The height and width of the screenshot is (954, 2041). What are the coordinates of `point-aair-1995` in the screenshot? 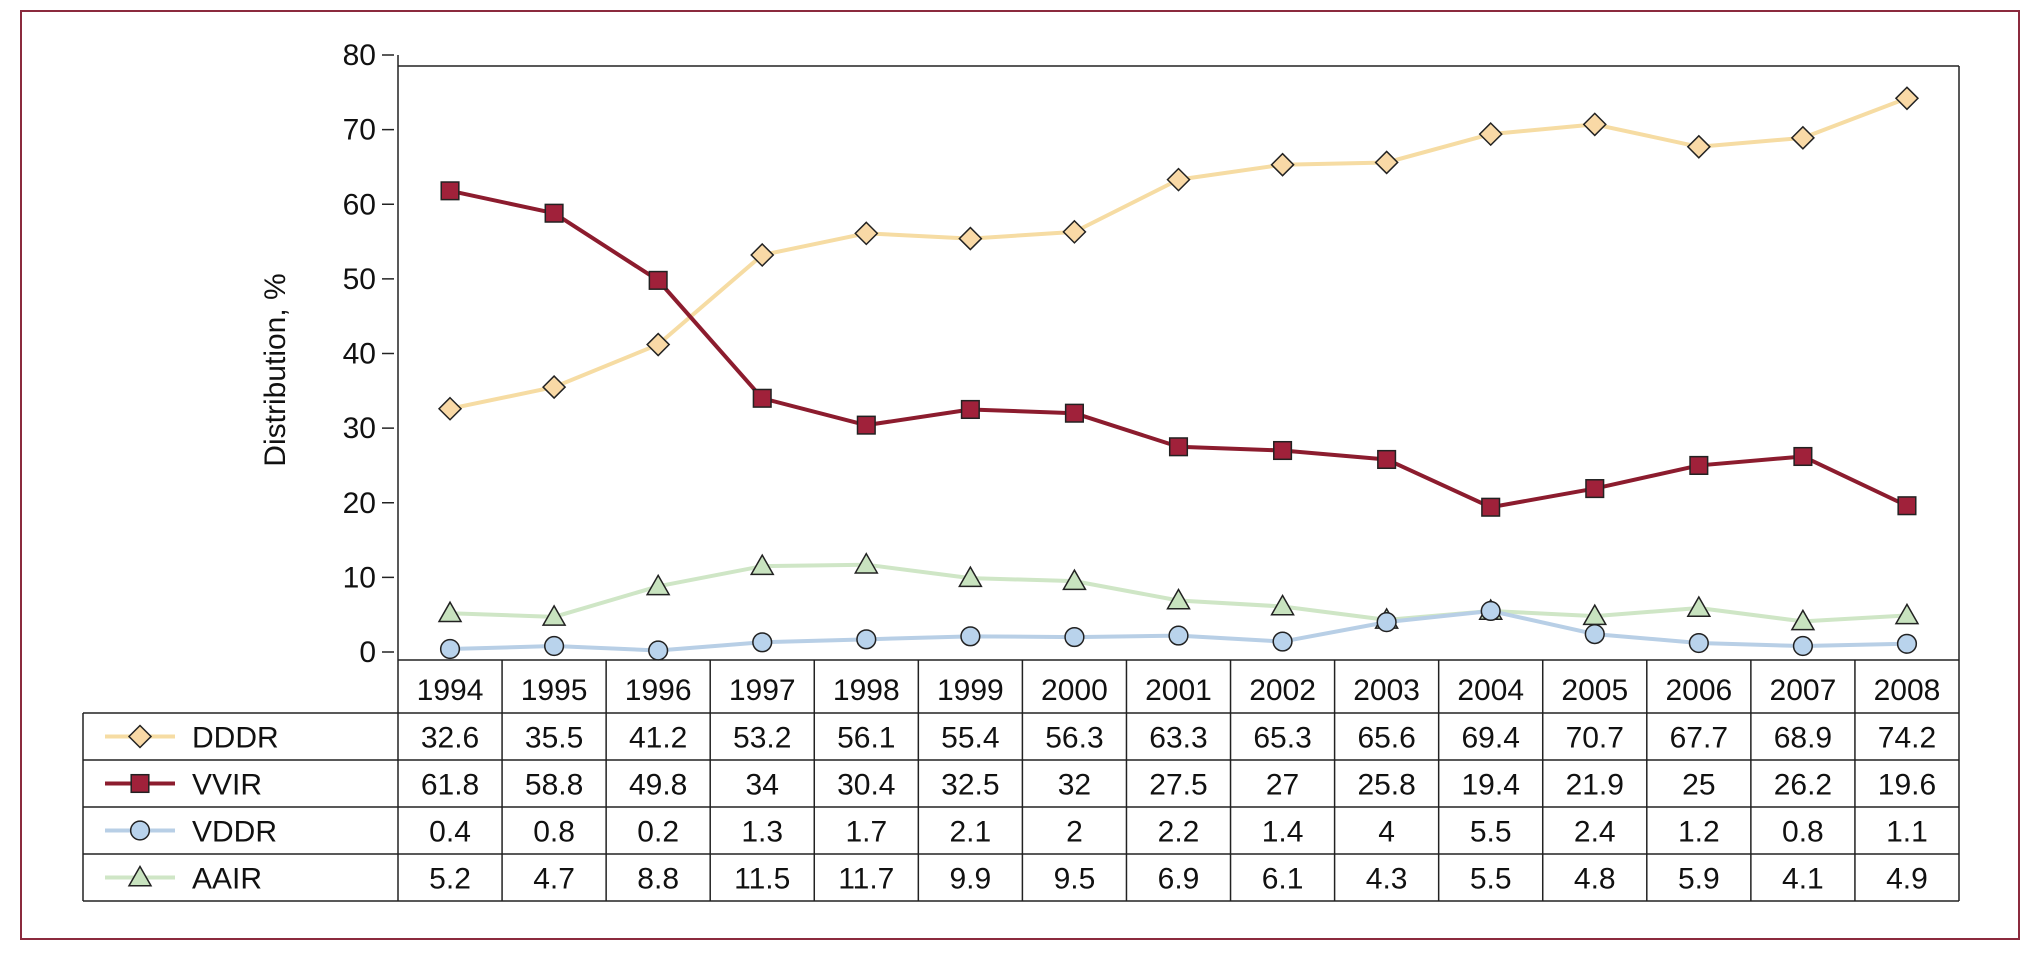 It's located at (554, 615).